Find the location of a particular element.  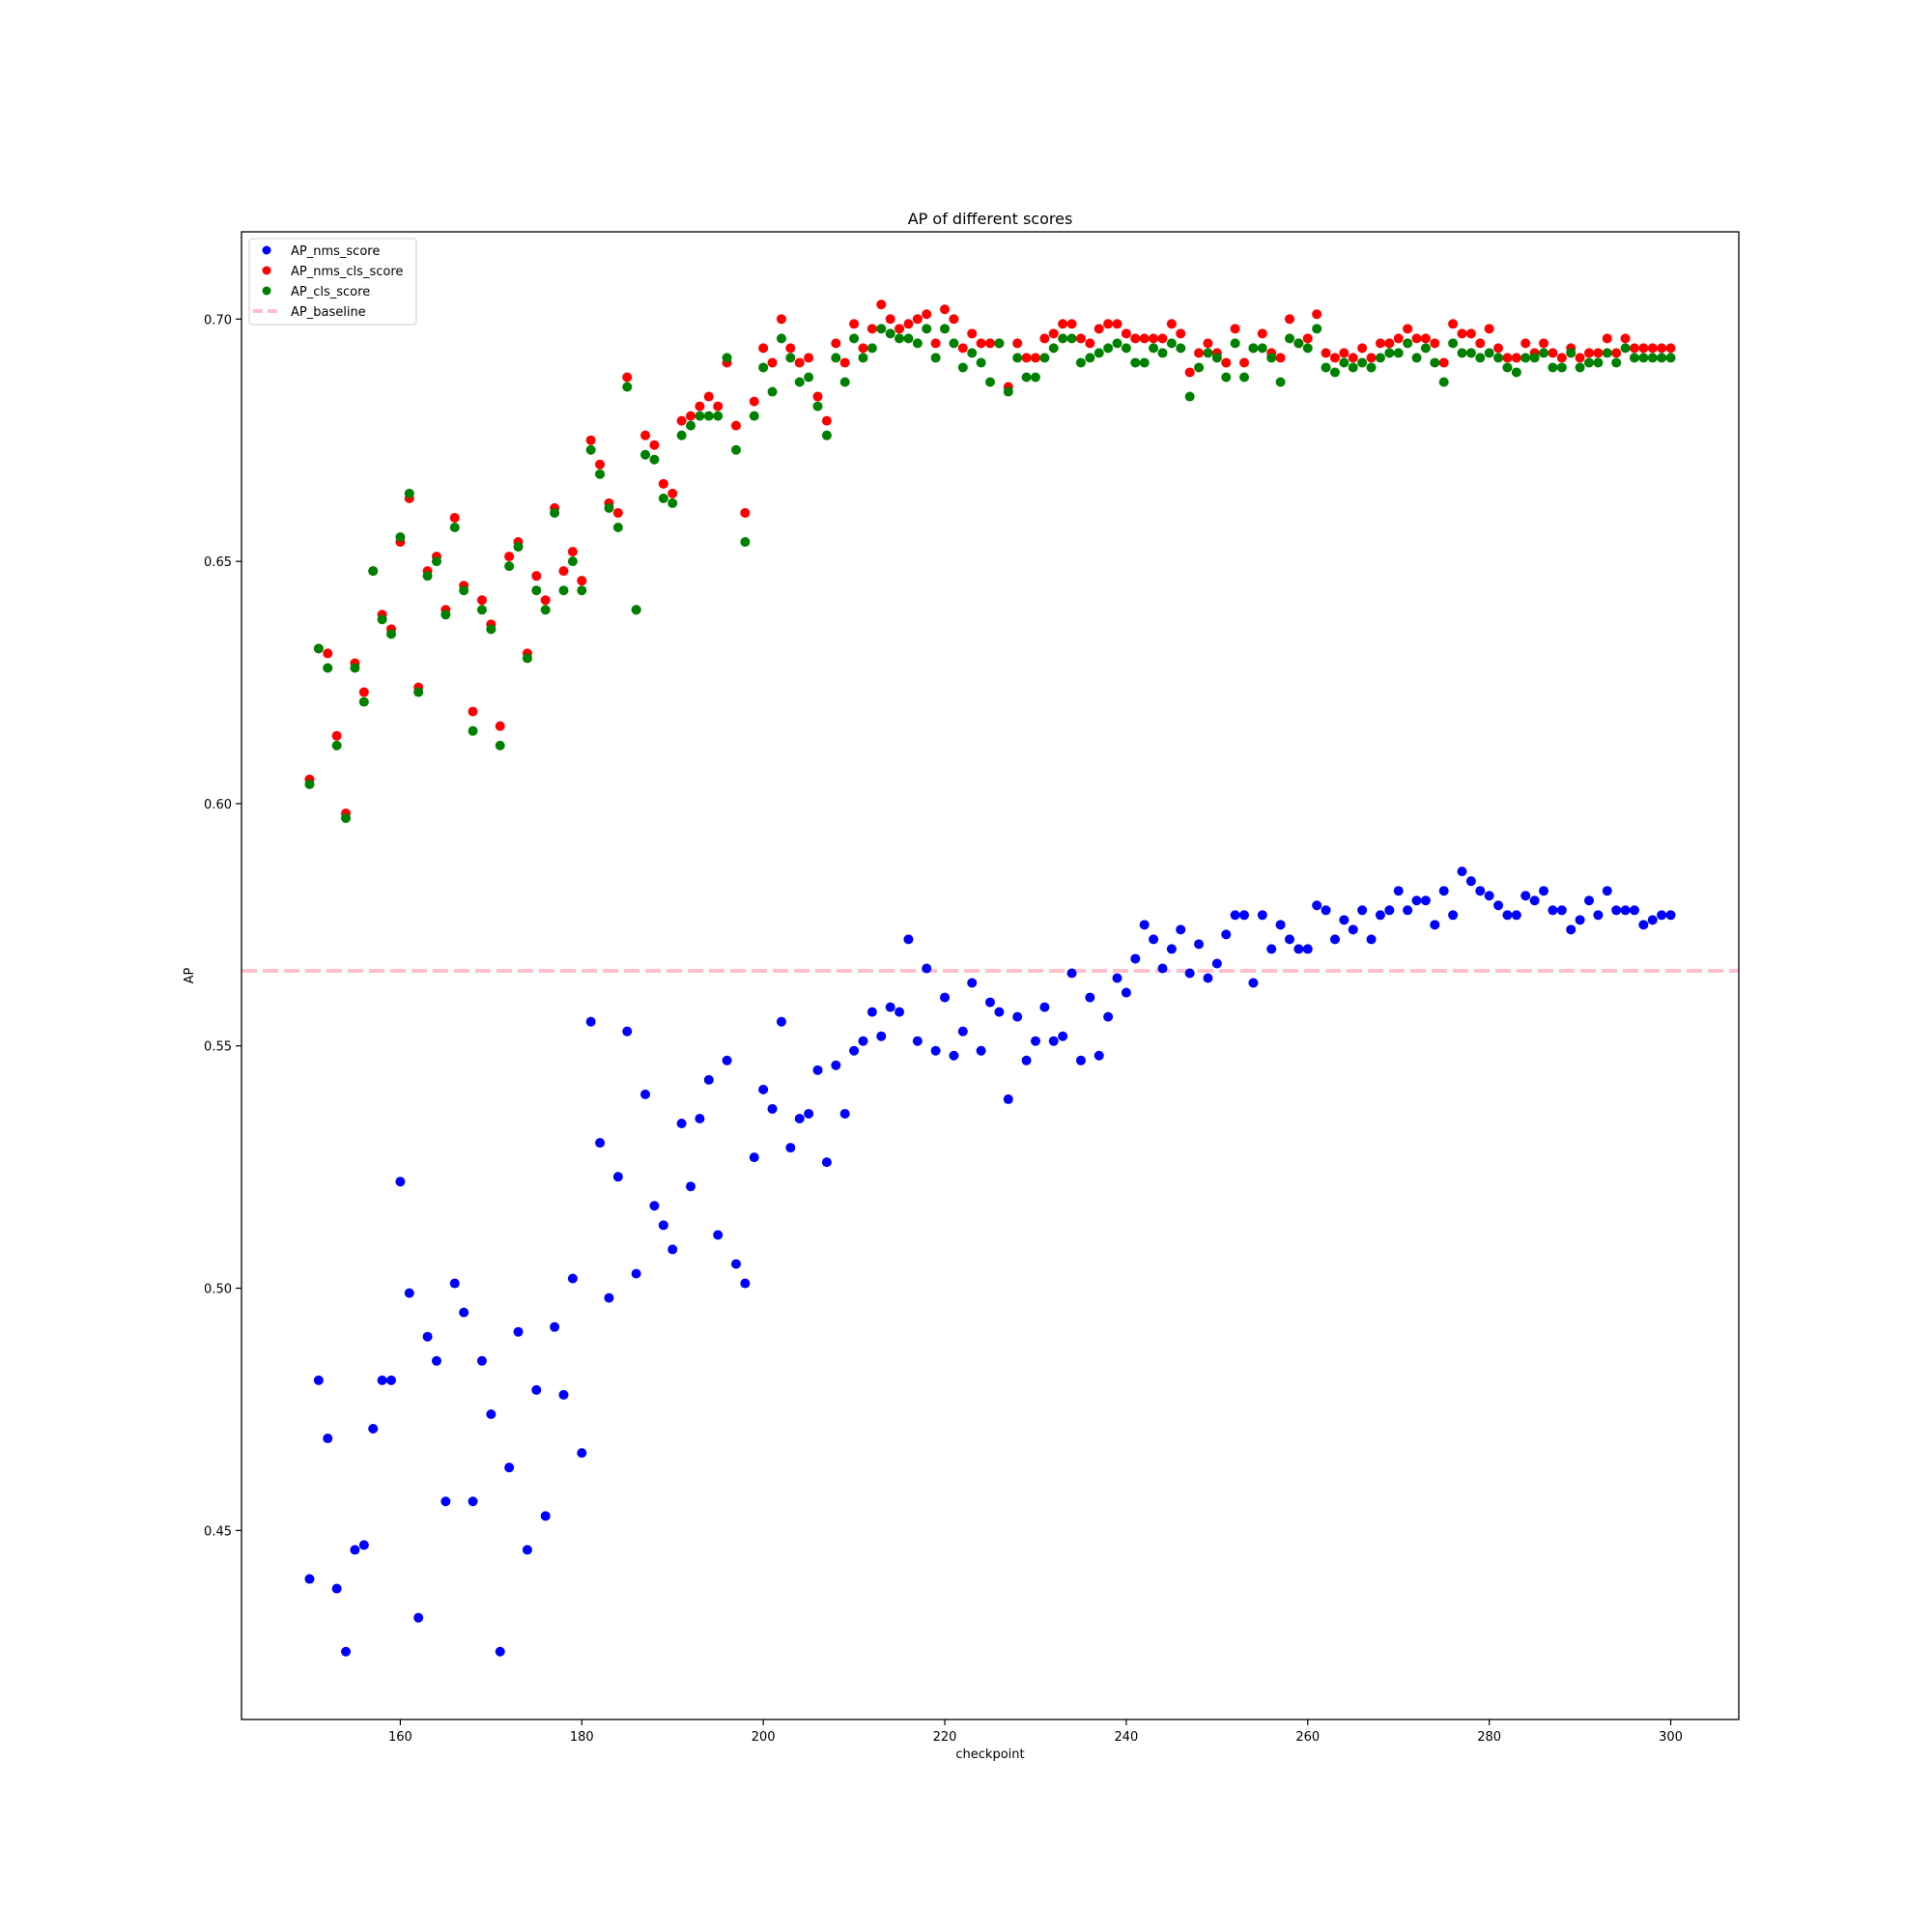

y-axis-label: AP is located at coordinates (190, 975).